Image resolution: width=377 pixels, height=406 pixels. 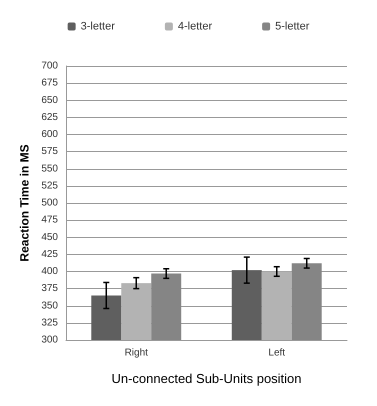 I want to click on y-tick-label: 300, so click(x=49, y=340).